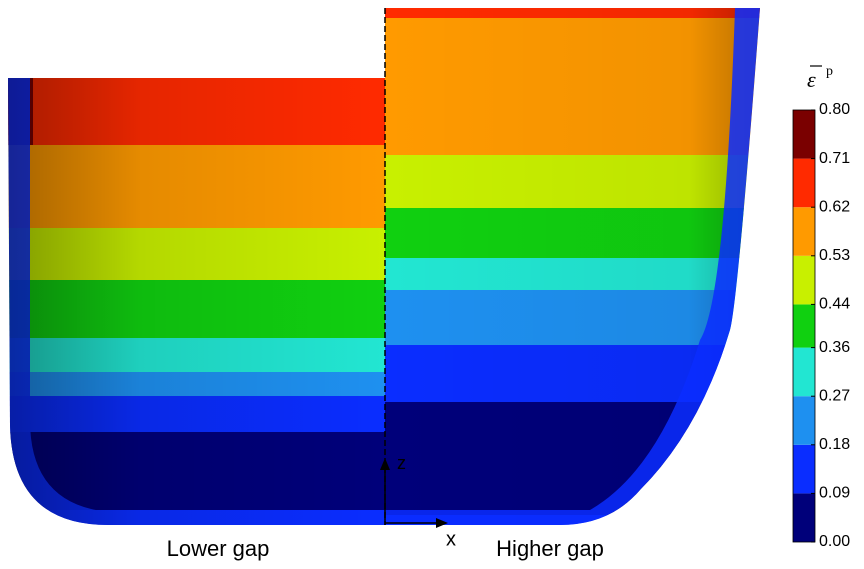  I want to click on left-label: Lower gap, so click(218, 548).